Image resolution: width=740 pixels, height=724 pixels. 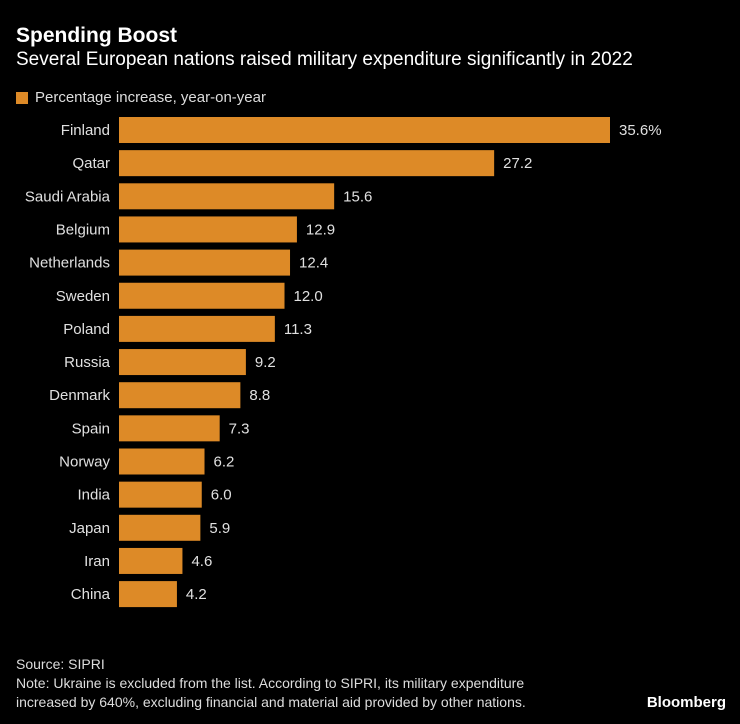 I want to click on bar-spain, so click(x=169, y=428).